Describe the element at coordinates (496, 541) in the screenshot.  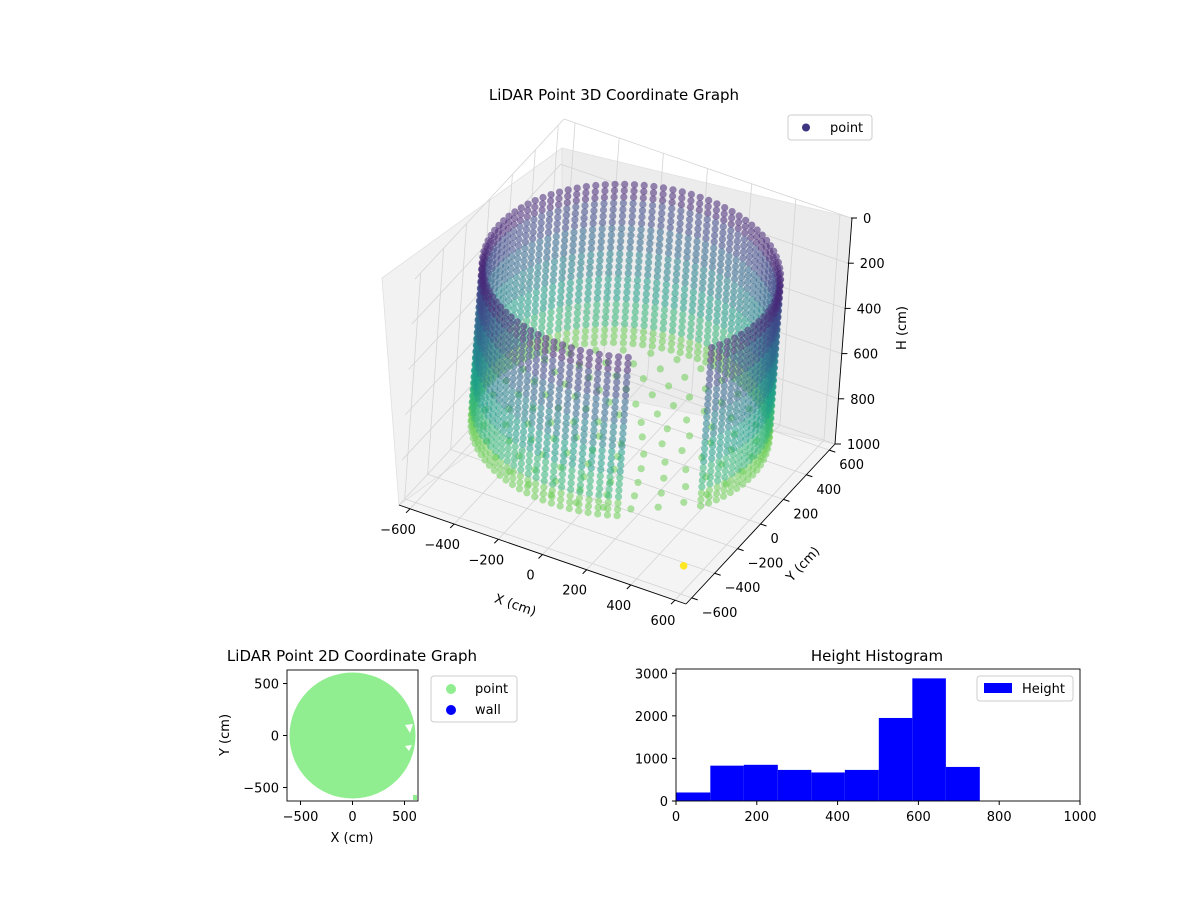
I see `x-tick-mark` at that location.